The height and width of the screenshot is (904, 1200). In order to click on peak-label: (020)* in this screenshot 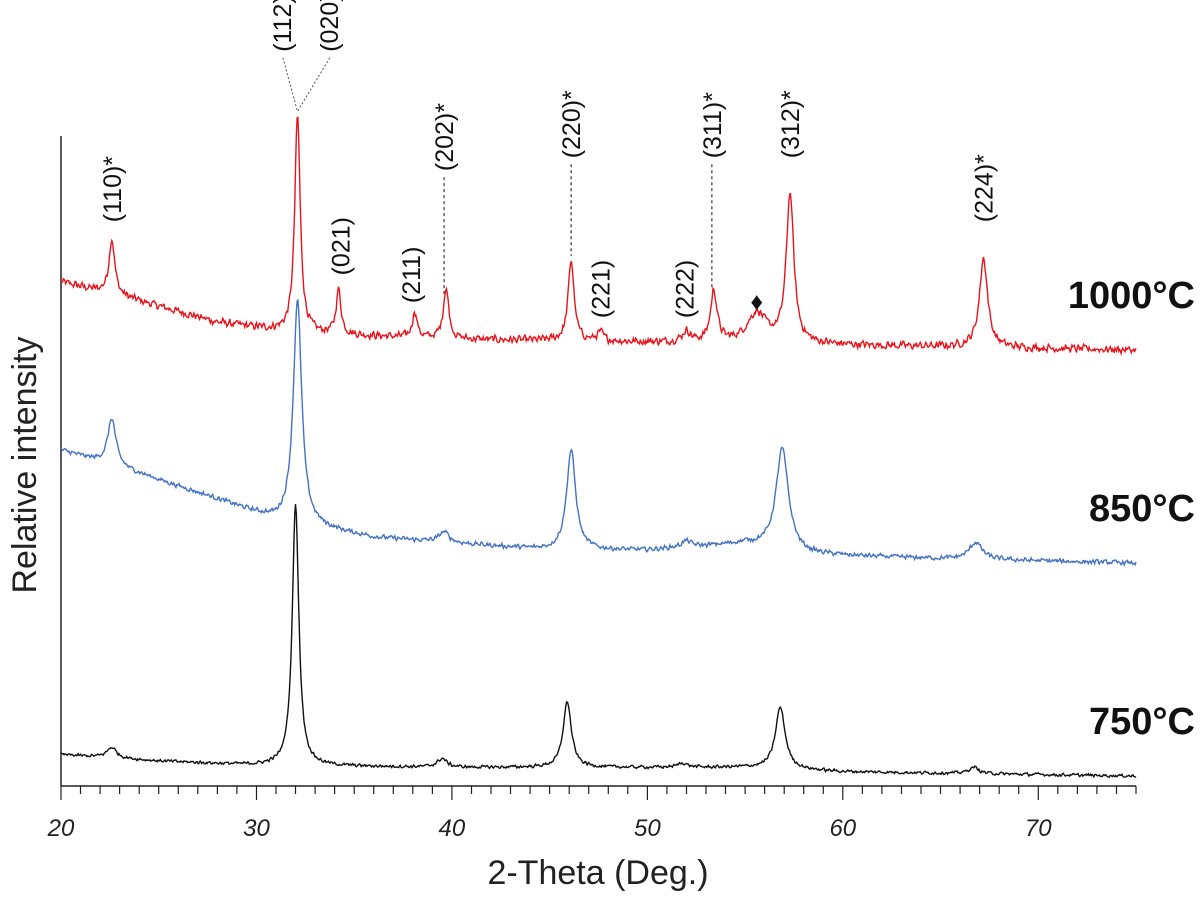, I will do `click(330, 26)`.